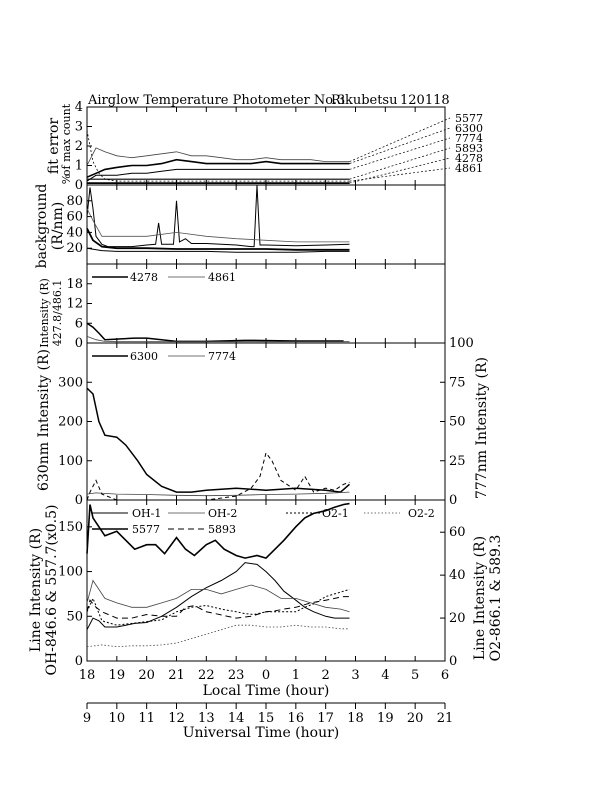 The height and width of the screenshot is (792, 612). I want to click on series-background-s1, so click(218, 239).